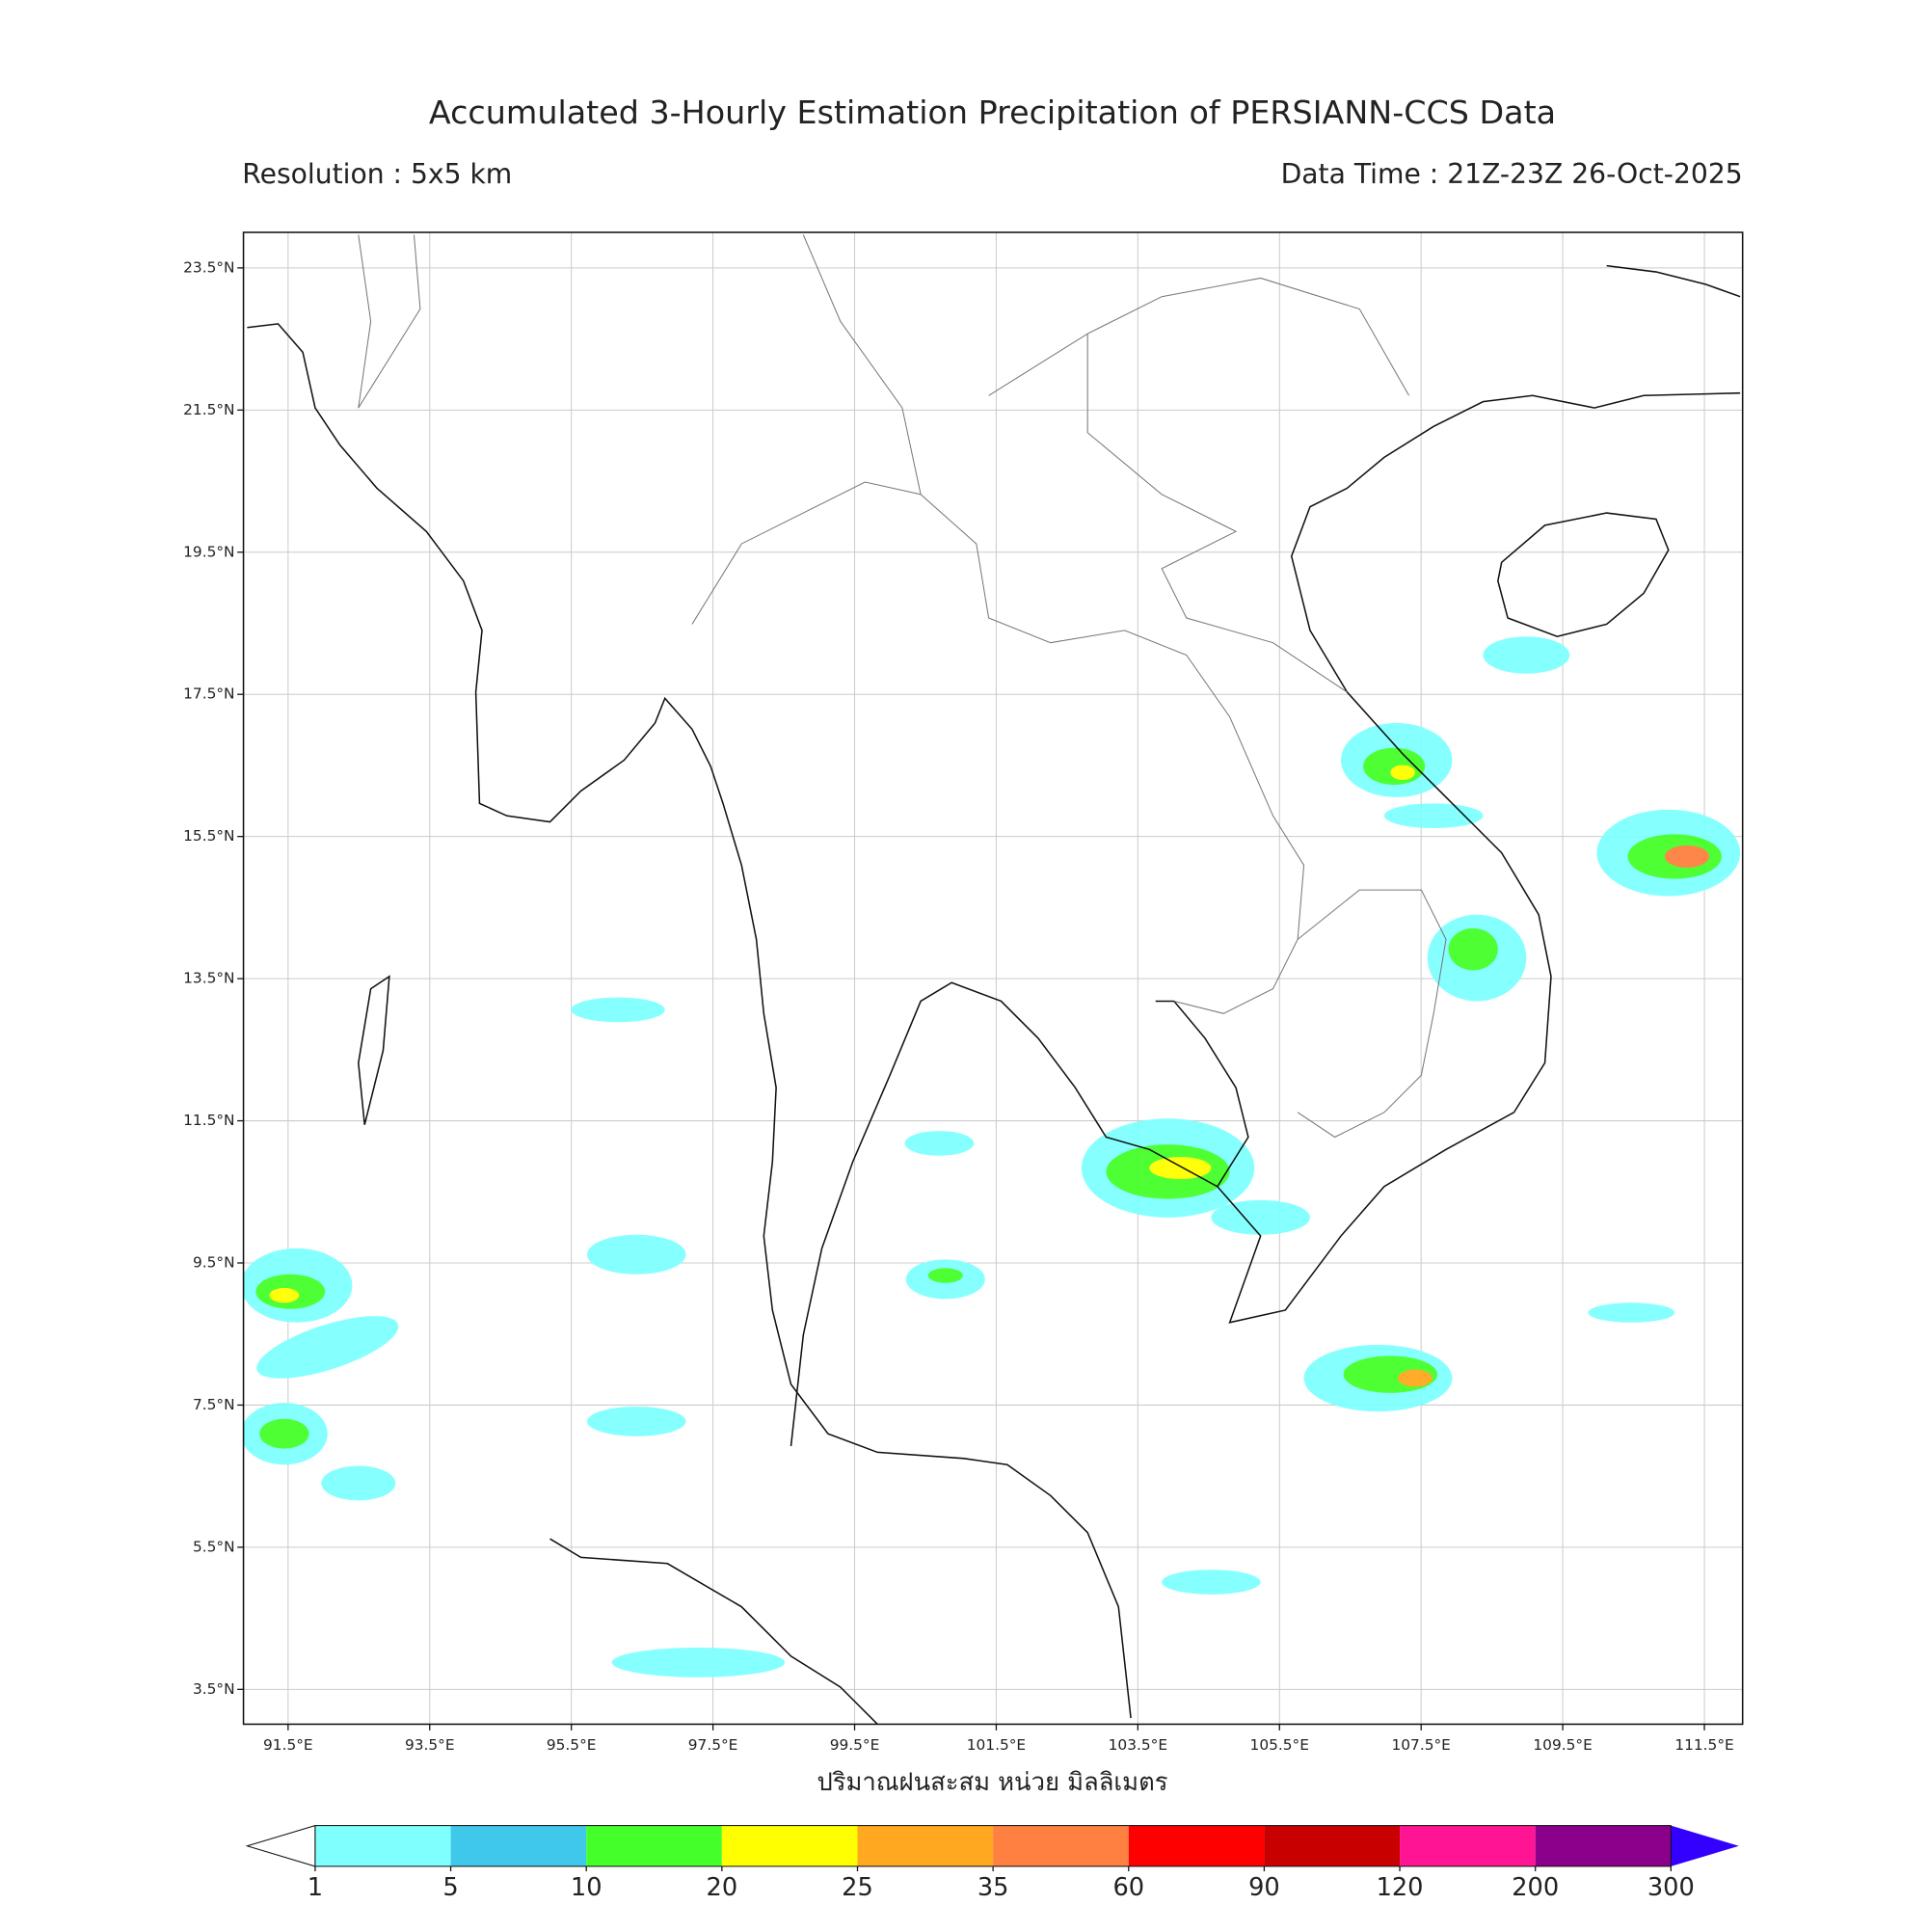 This screenshot has width=1928, height=1932. What do you see at coordinates (214, 1689) in the screenshot?
I see `y-tick-label: 3.5°N` at bounding box center [214, 1689].